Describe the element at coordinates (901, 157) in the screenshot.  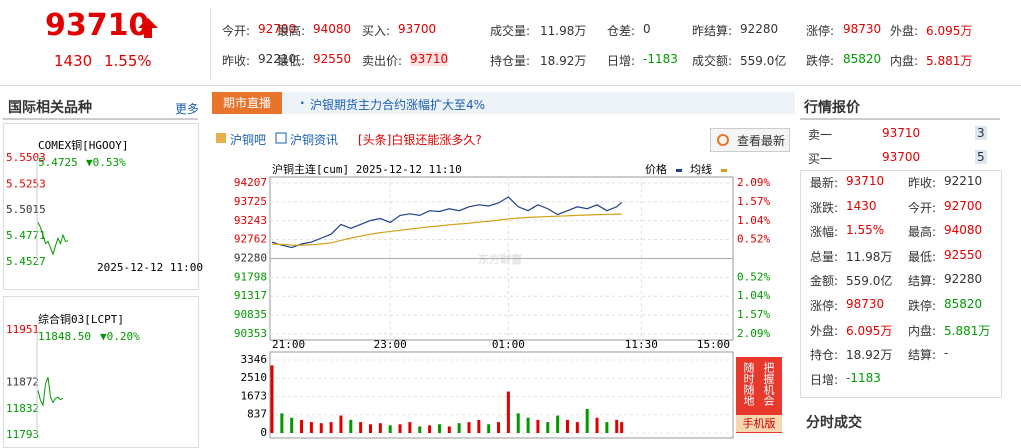
I see `book-price: 93700` at that location.